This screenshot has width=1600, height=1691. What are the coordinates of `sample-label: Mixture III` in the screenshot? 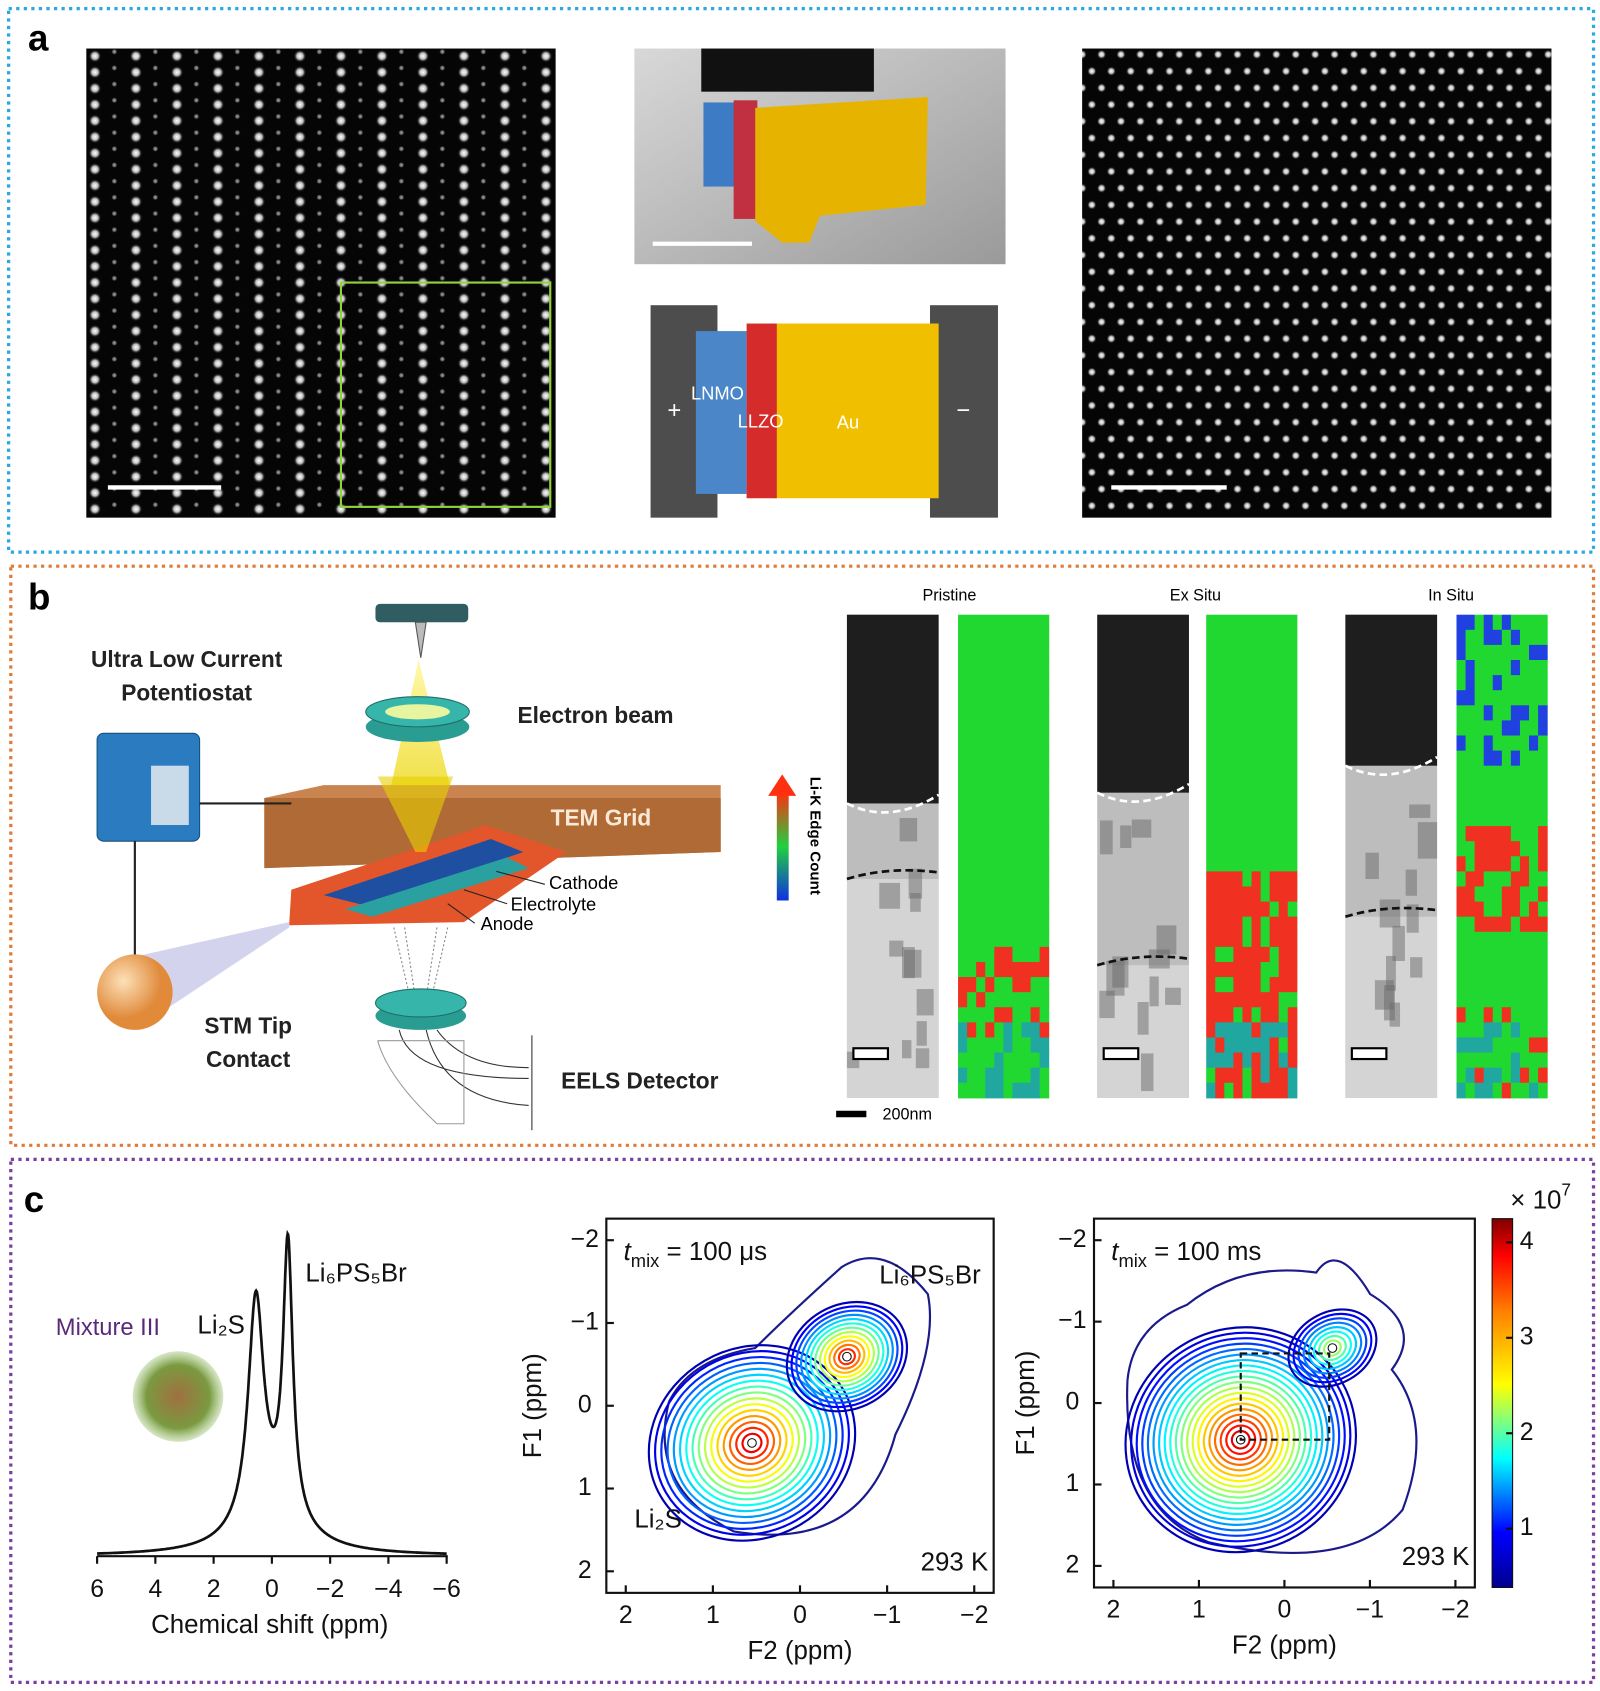 It's located at (108, 1328).